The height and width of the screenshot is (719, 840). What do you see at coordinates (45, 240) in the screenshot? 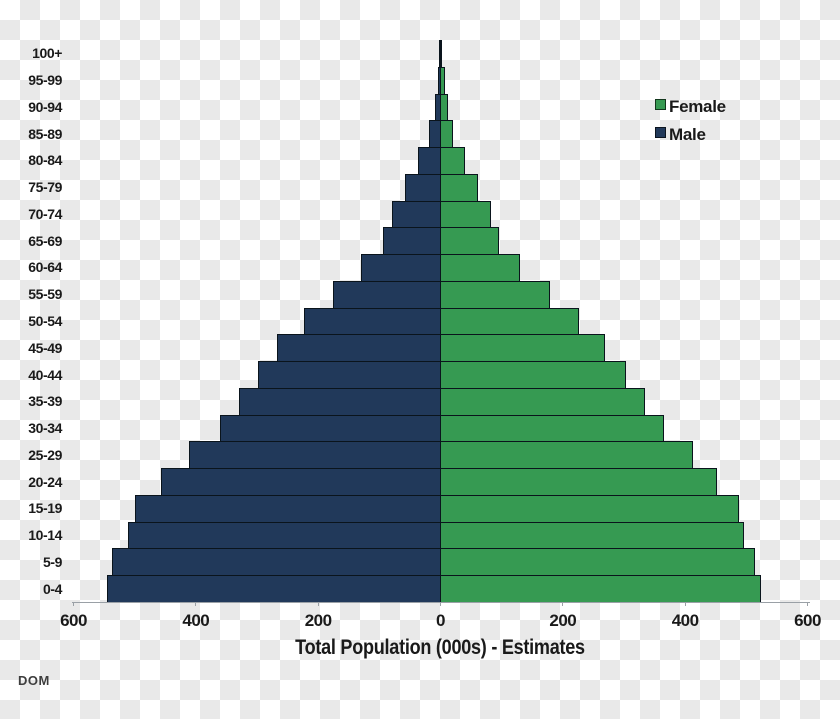
I see `age-group-label: 65-69` at bounding box center [45, 240].